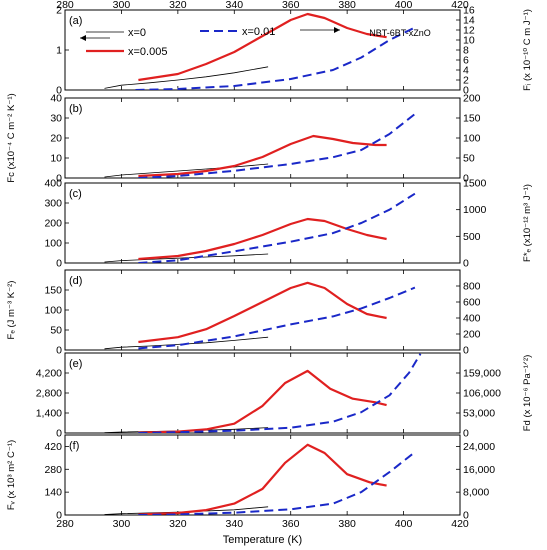  I want to click on y-tick-label-left: 2,800, so click(49, 394).